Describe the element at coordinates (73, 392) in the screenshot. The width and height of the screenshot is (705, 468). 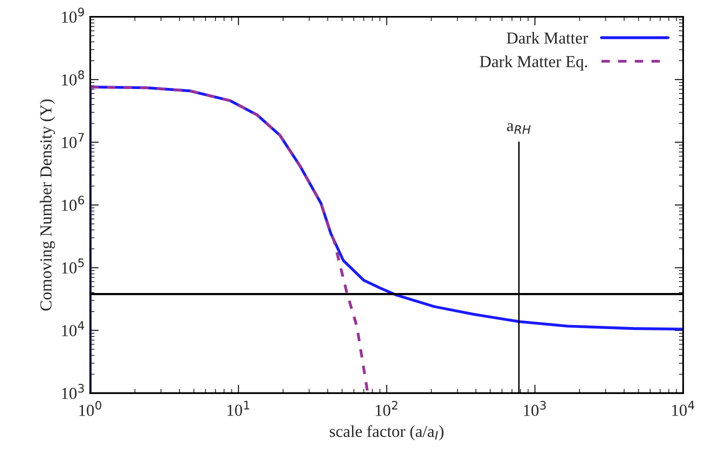
I see `y-tick-label: 10$^{3}$` at that location.